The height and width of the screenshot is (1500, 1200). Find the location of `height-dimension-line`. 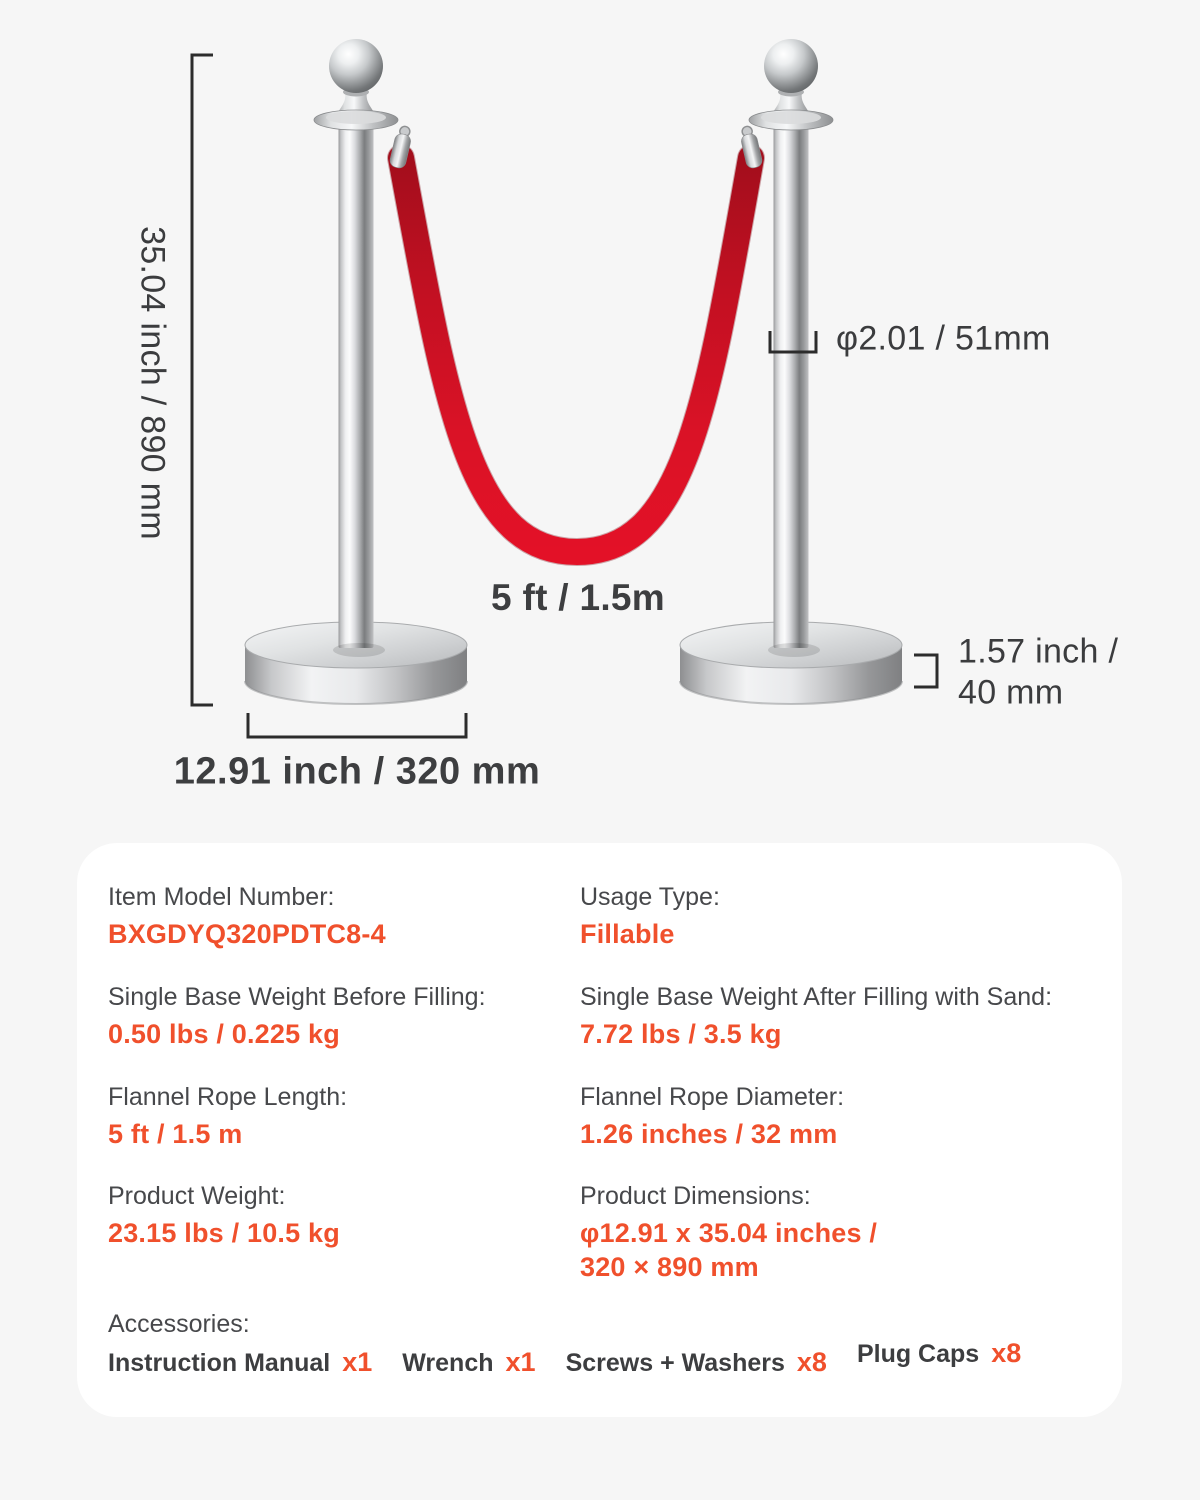

height-dimension-line is located at coordinates (201, 380).